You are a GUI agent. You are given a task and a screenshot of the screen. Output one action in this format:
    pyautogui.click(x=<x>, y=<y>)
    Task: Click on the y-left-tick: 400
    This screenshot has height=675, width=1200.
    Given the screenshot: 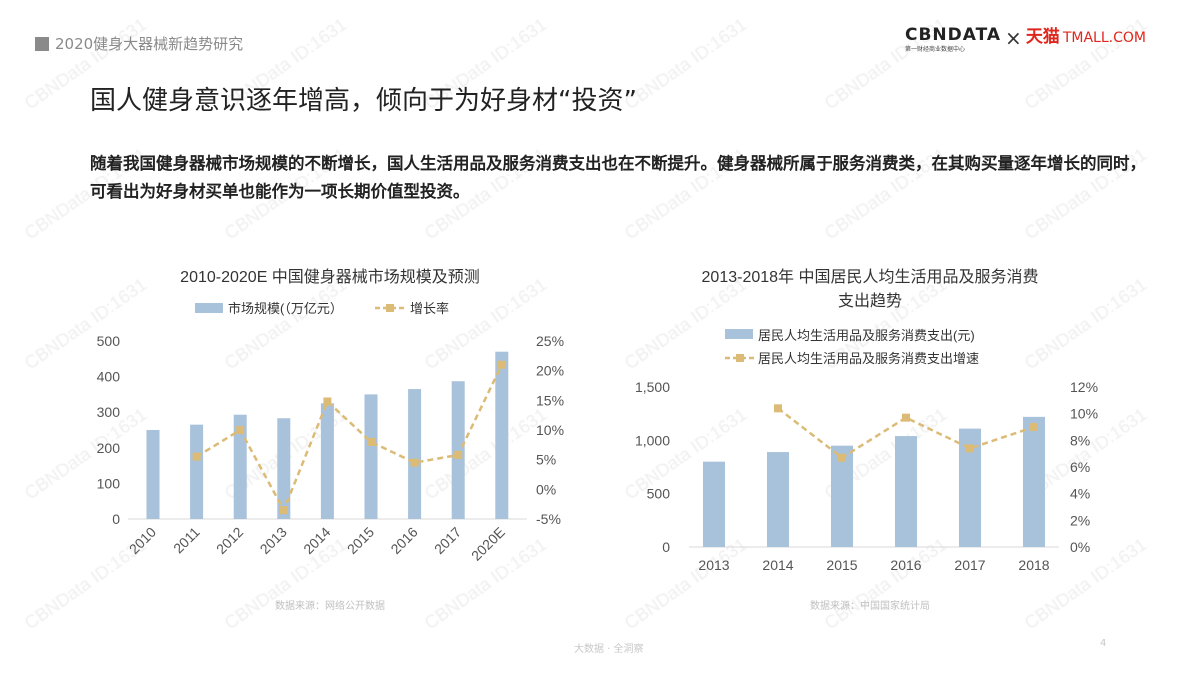 What is the action you would take?
    pyautogui.click(x=109, y=377)
    